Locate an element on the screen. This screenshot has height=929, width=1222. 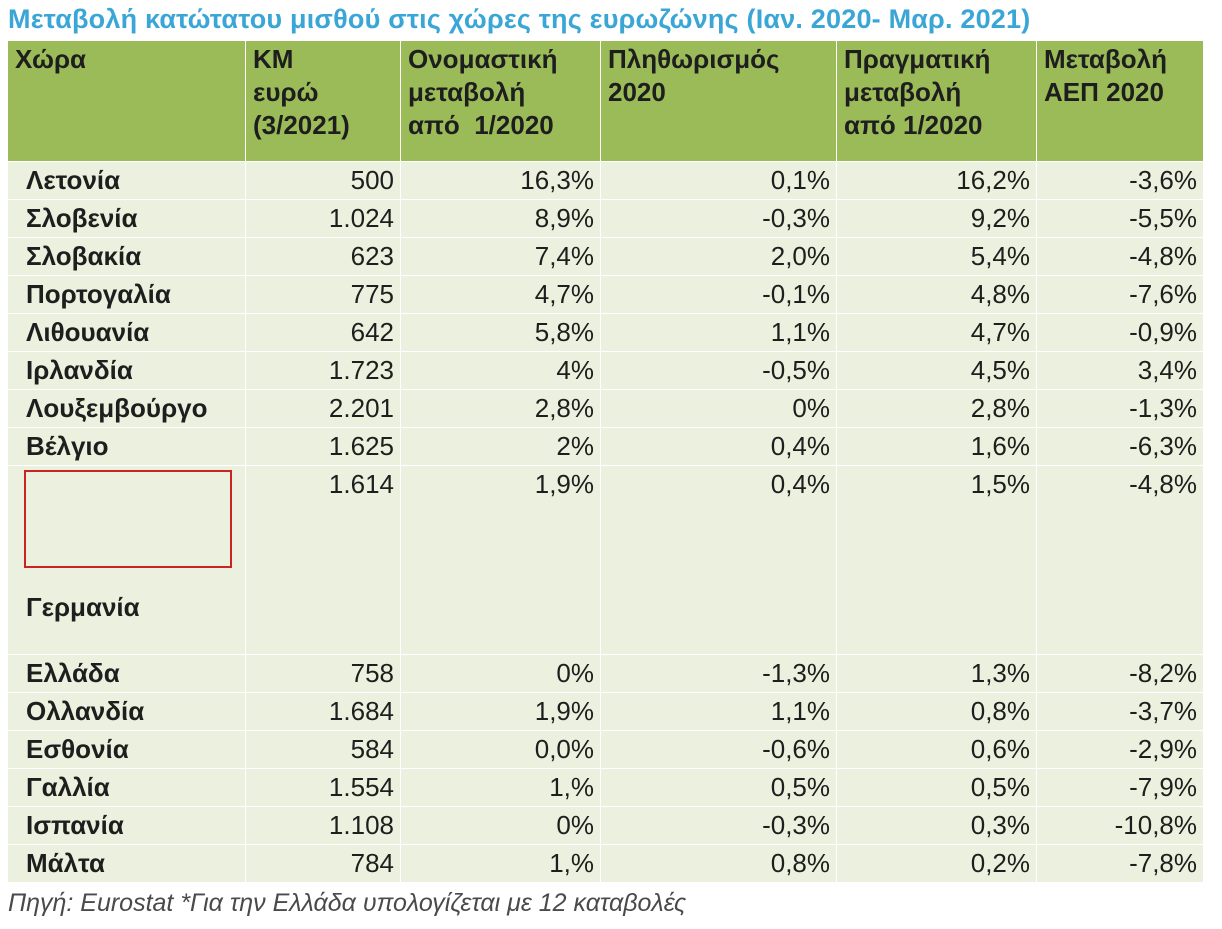
inflation-cell: -0,1% is located at coordinates (718, 294).